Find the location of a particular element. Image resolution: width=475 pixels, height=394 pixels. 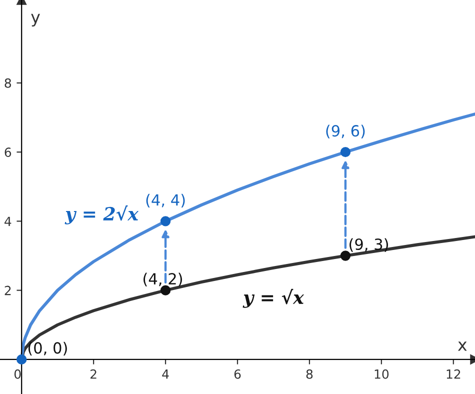

x-tick-label: 2 is located at coordinates (93, 374).